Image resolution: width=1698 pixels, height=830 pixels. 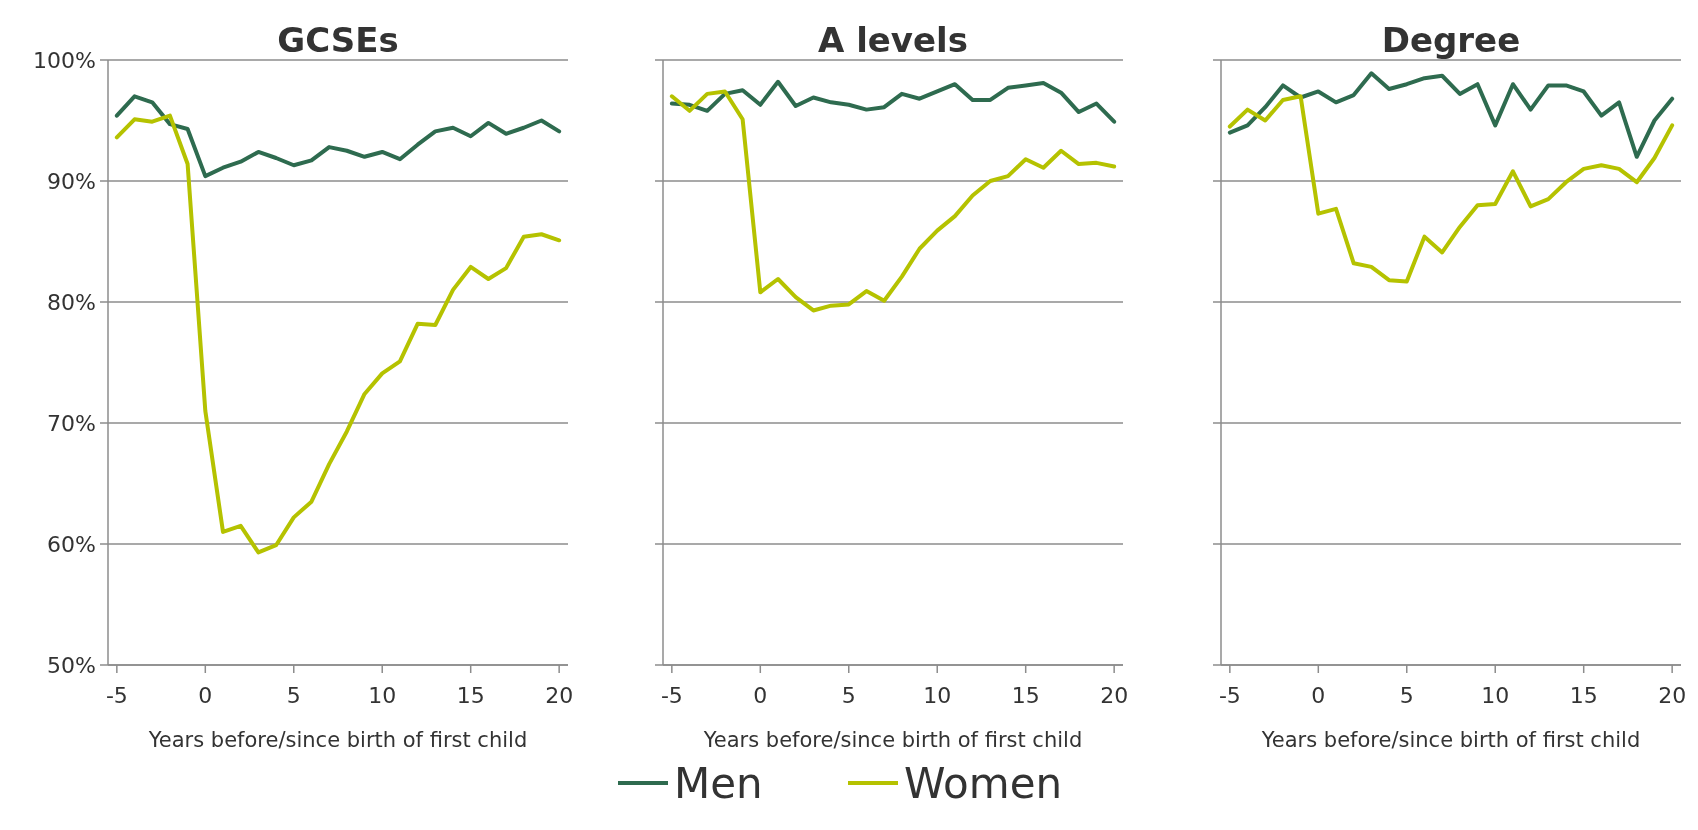 What do you see at coordinates (71, 181) in the screenshot?
I see `y-tick-label: 90%` at bounding box center [71, 181].